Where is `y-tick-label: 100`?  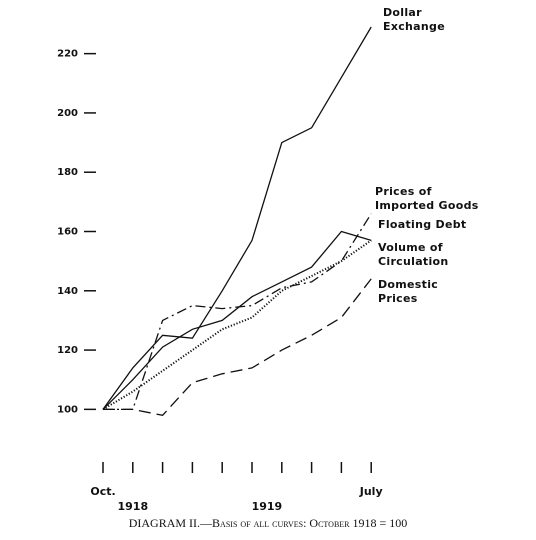
y-tick-label: 100 is located at coordinates (67, 409).